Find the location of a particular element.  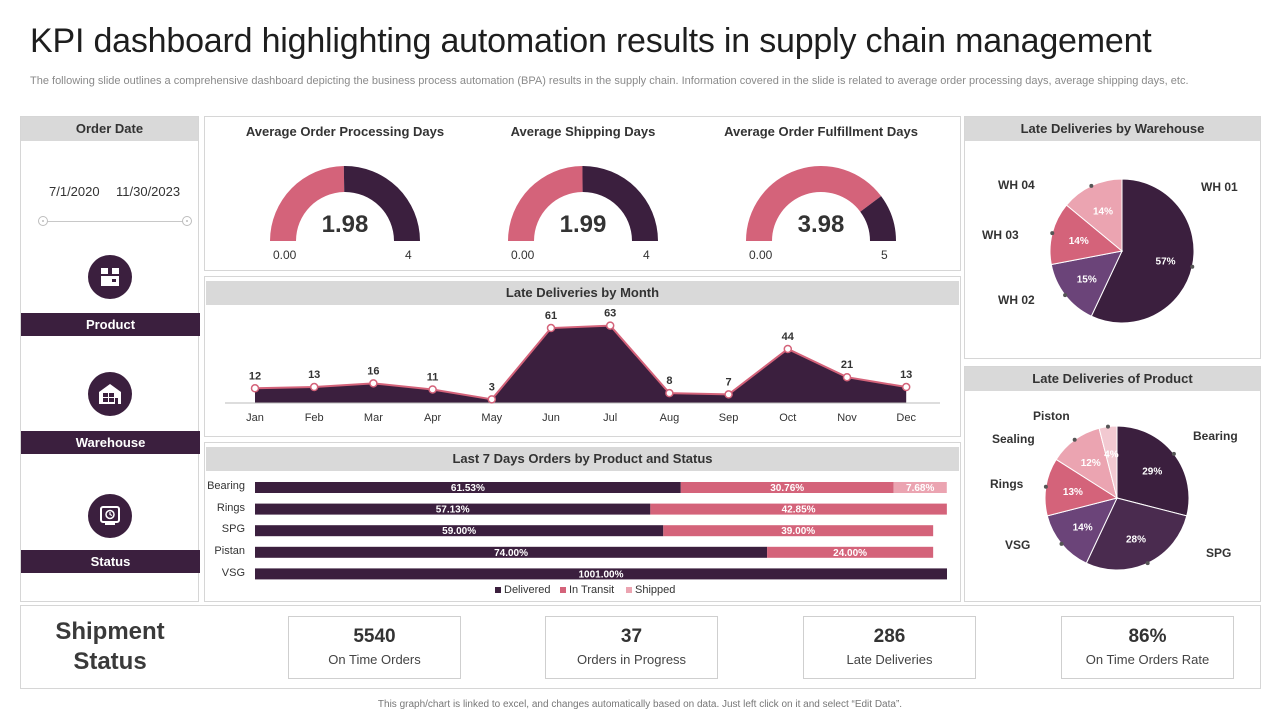

date-slider-start-handle is located at coordinates (43, 221).